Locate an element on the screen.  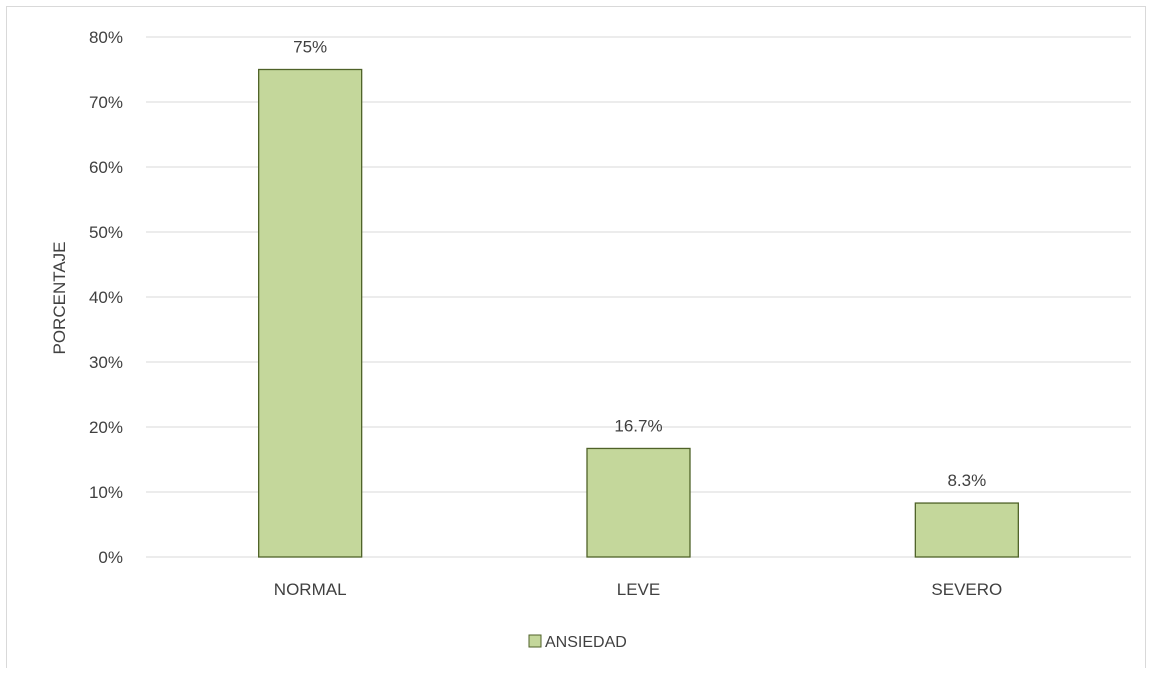
legend: ANSIEDAD is located at coordinates (577, 642).